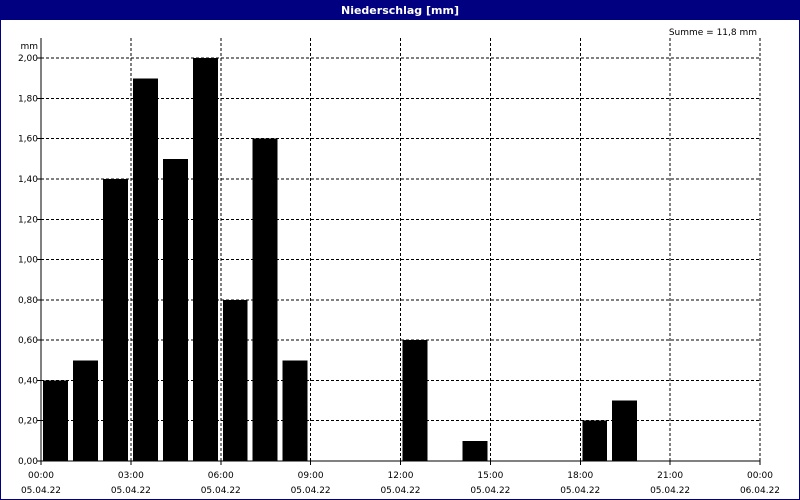  Describe the element at coordinates (28, 220) in the screenshot. I see `y-tick-label: 1,20` at that location.